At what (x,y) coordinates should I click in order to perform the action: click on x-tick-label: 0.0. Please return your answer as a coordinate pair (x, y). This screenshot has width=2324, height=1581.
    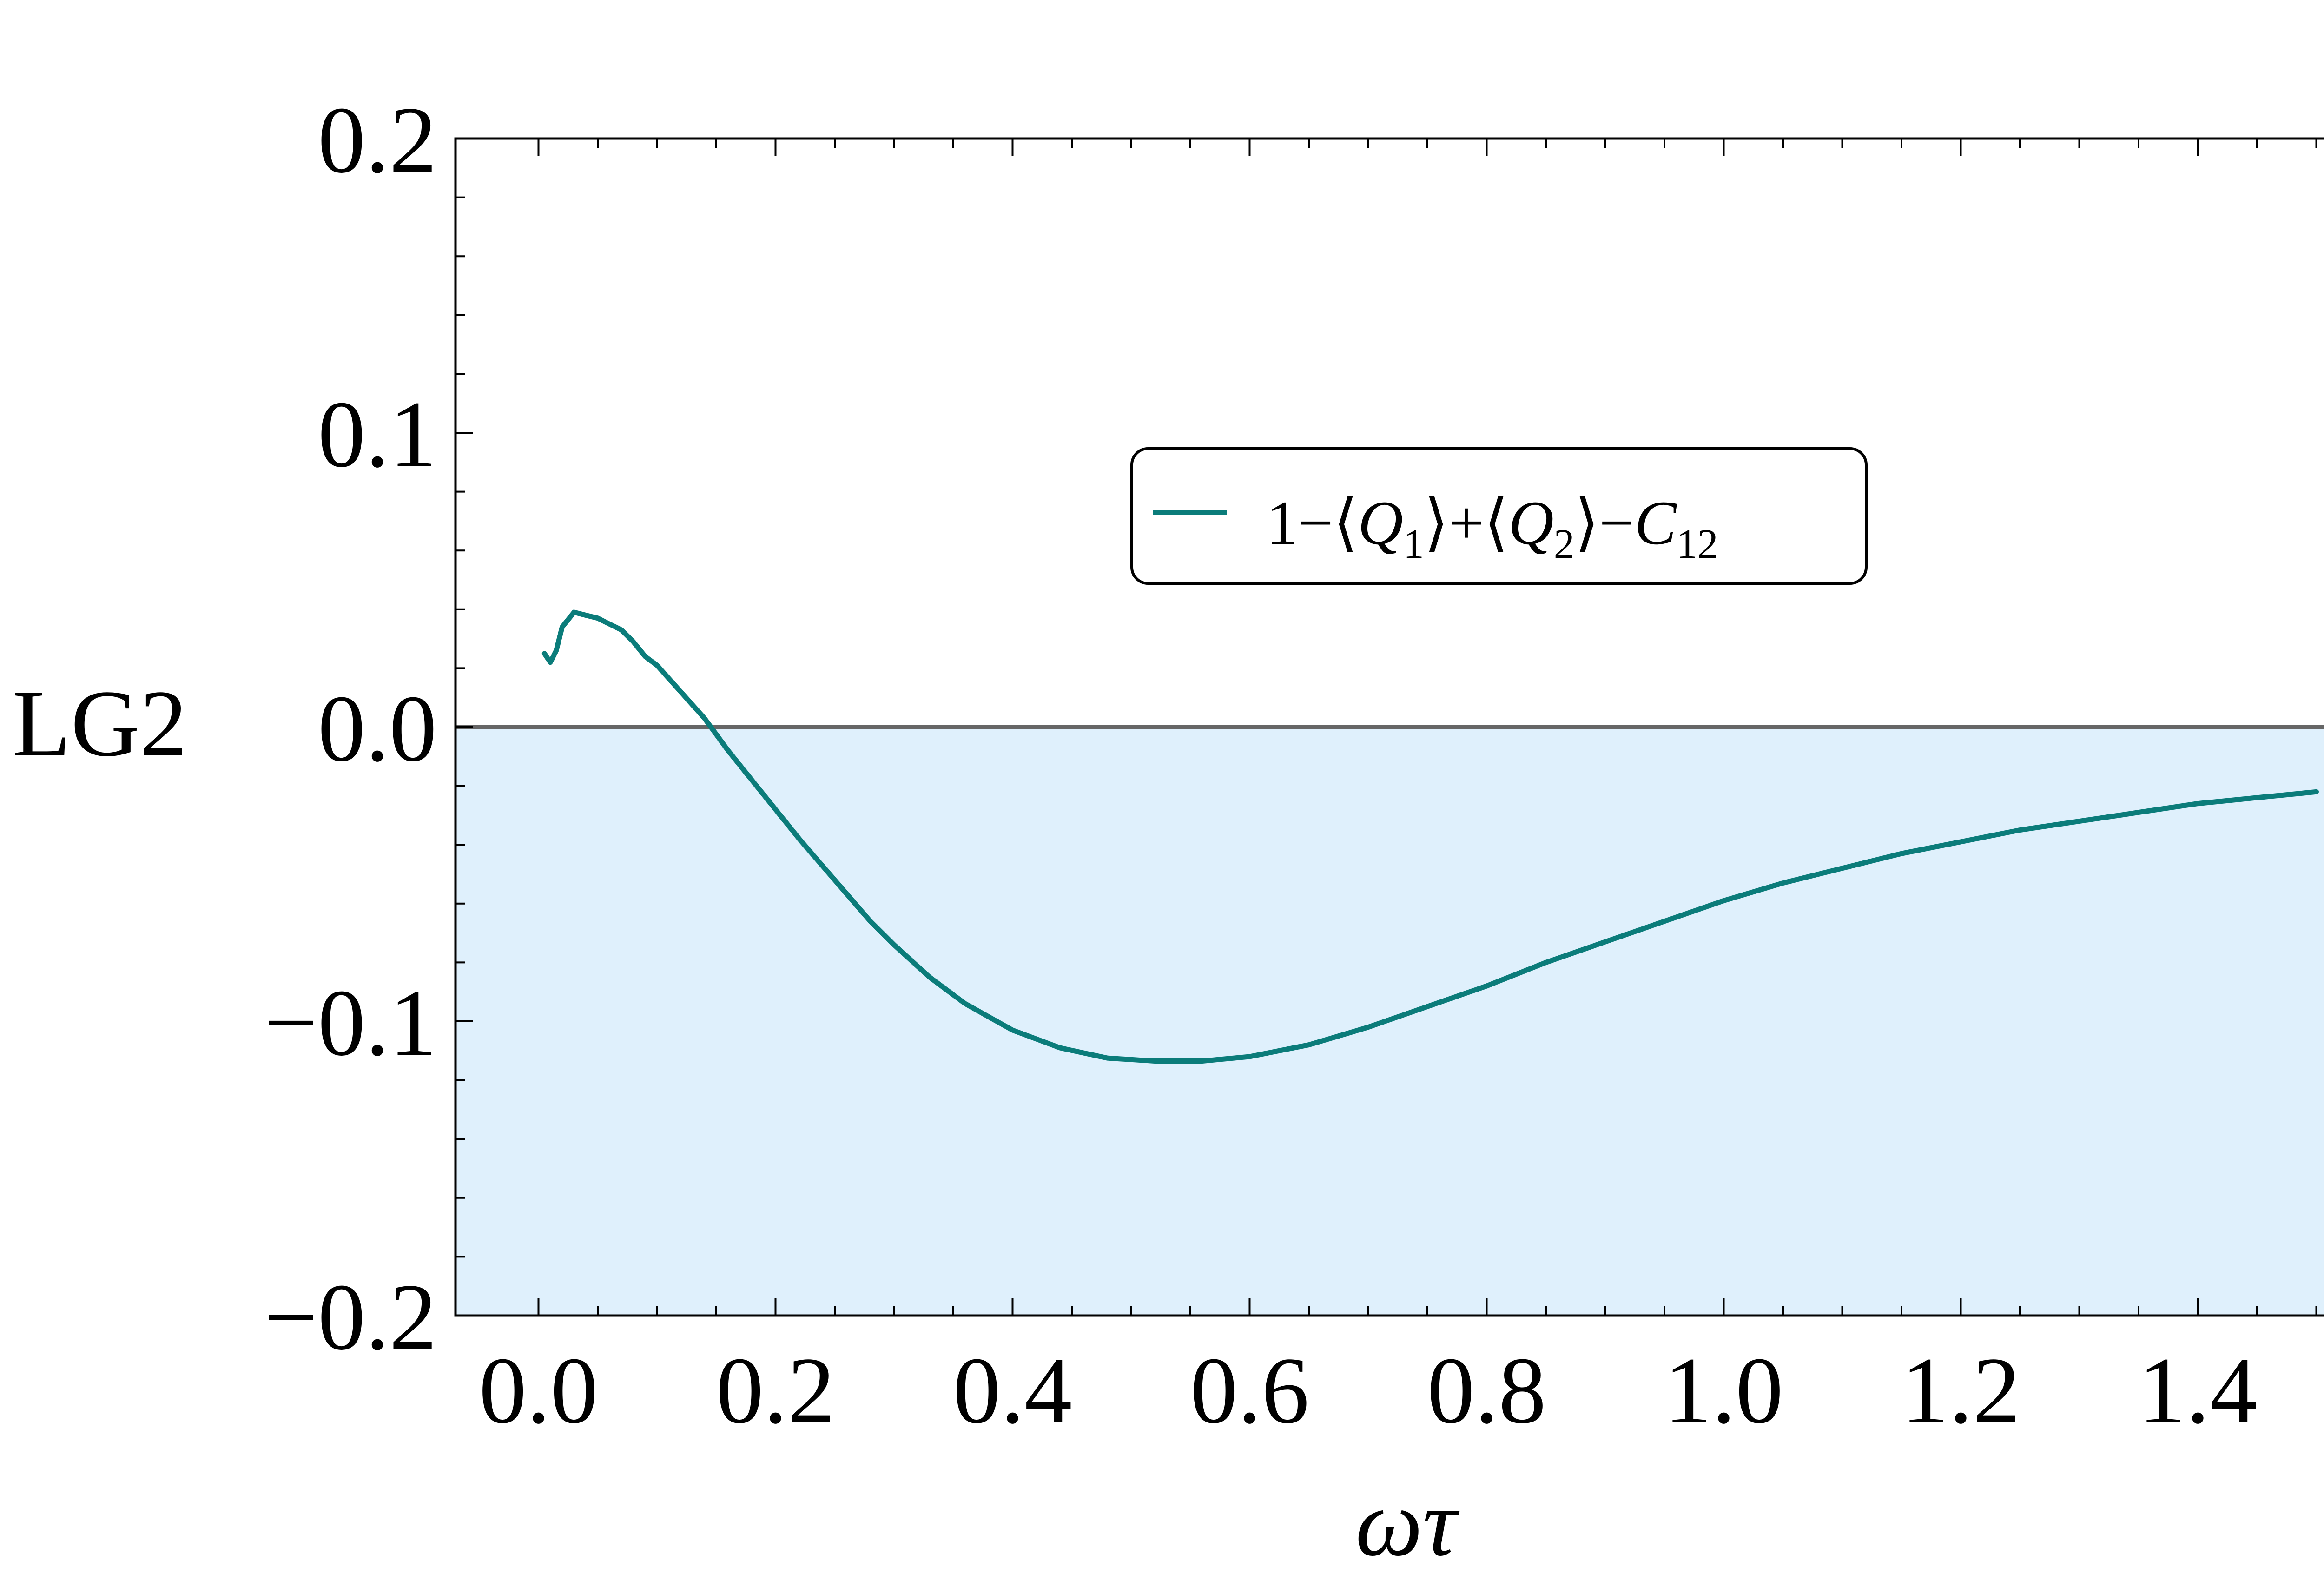
    Looking at the image, I should click on (538, 1390).